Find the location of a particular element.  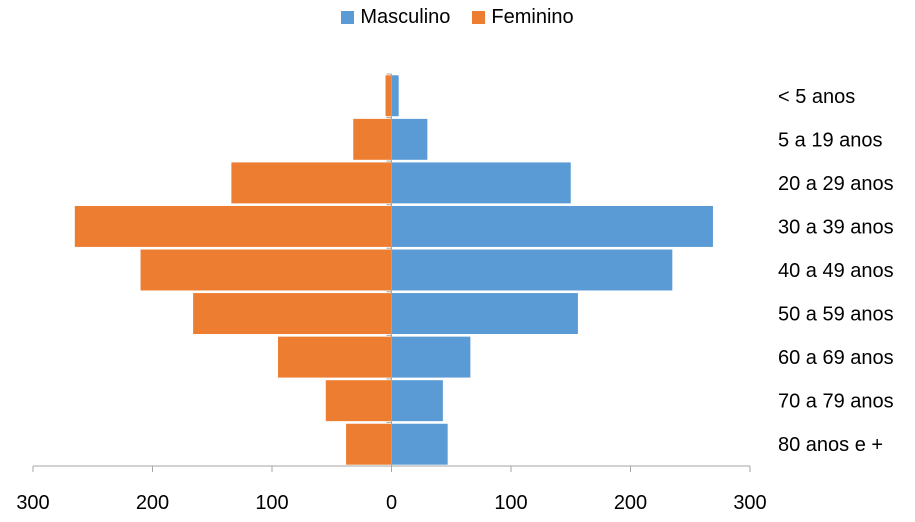

x-tick-label-5: 200 is located at coordinates (630, 503).